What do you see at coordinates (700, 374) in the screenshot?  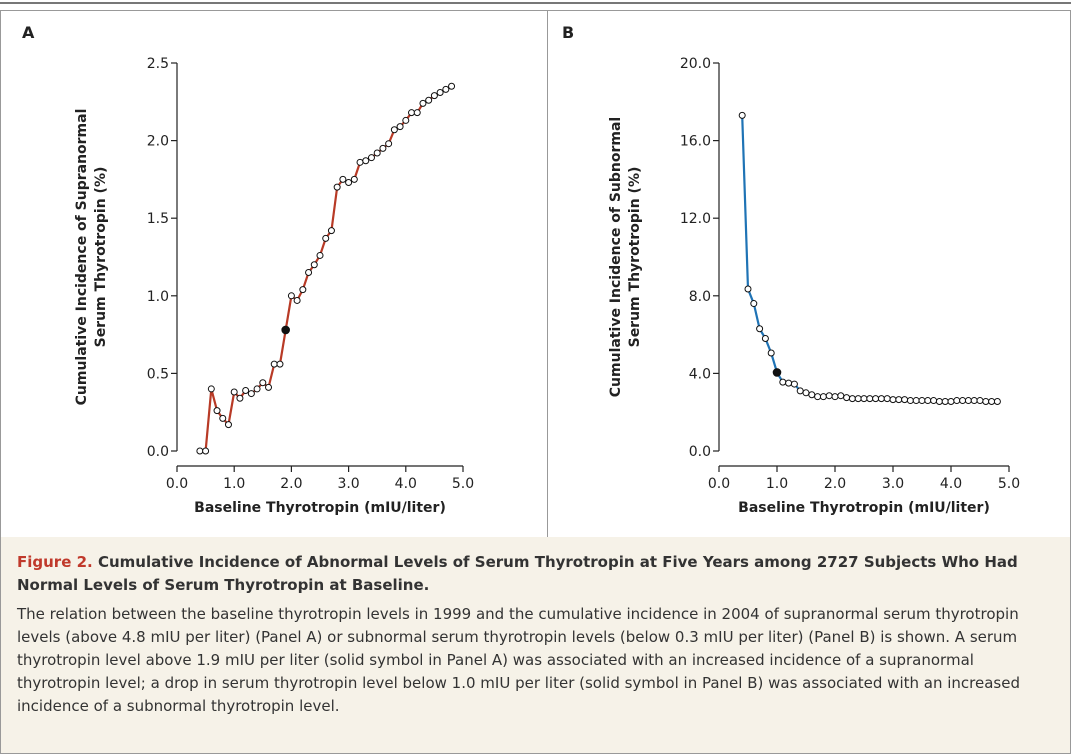 I see `y-tick-label: 4.0` at bounding box center [700, 374].